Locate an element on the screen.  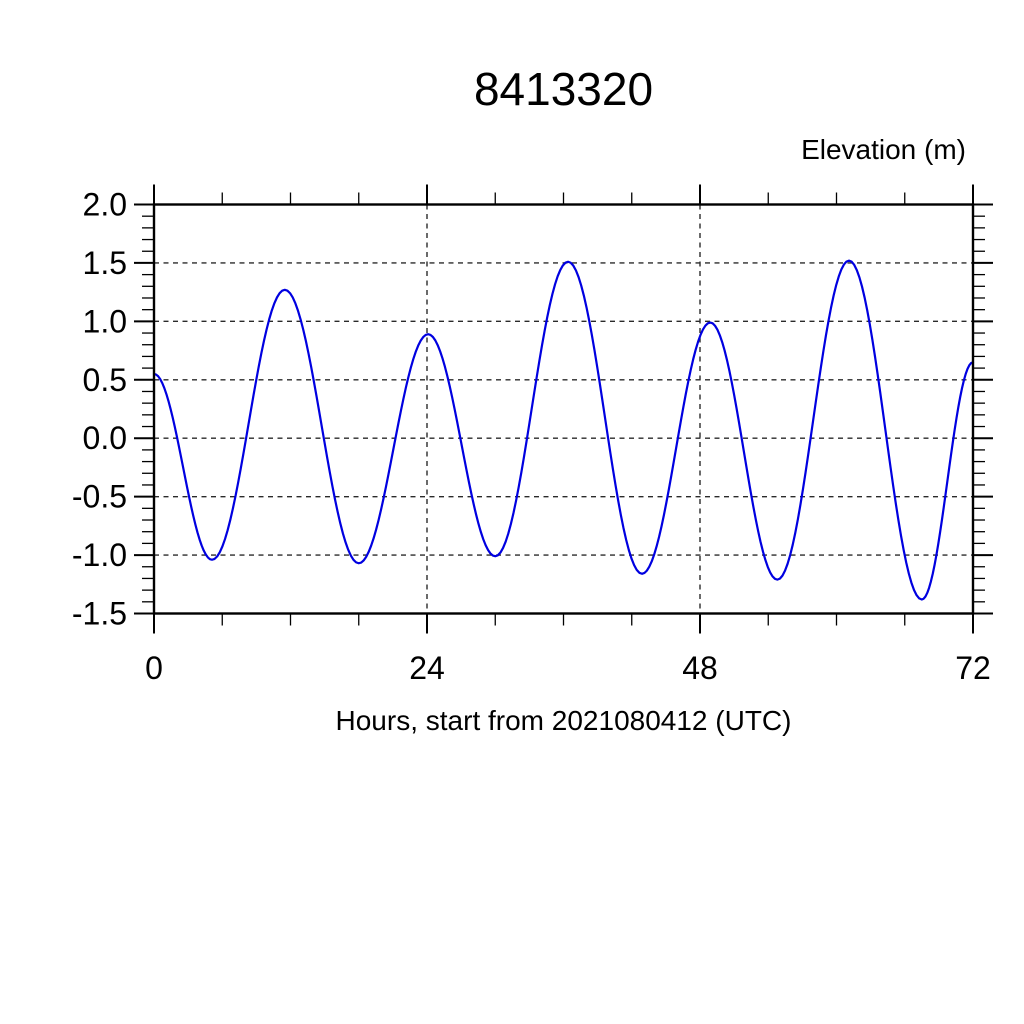
y-tick-label: 1.5 is located at coordinates (105, 263).